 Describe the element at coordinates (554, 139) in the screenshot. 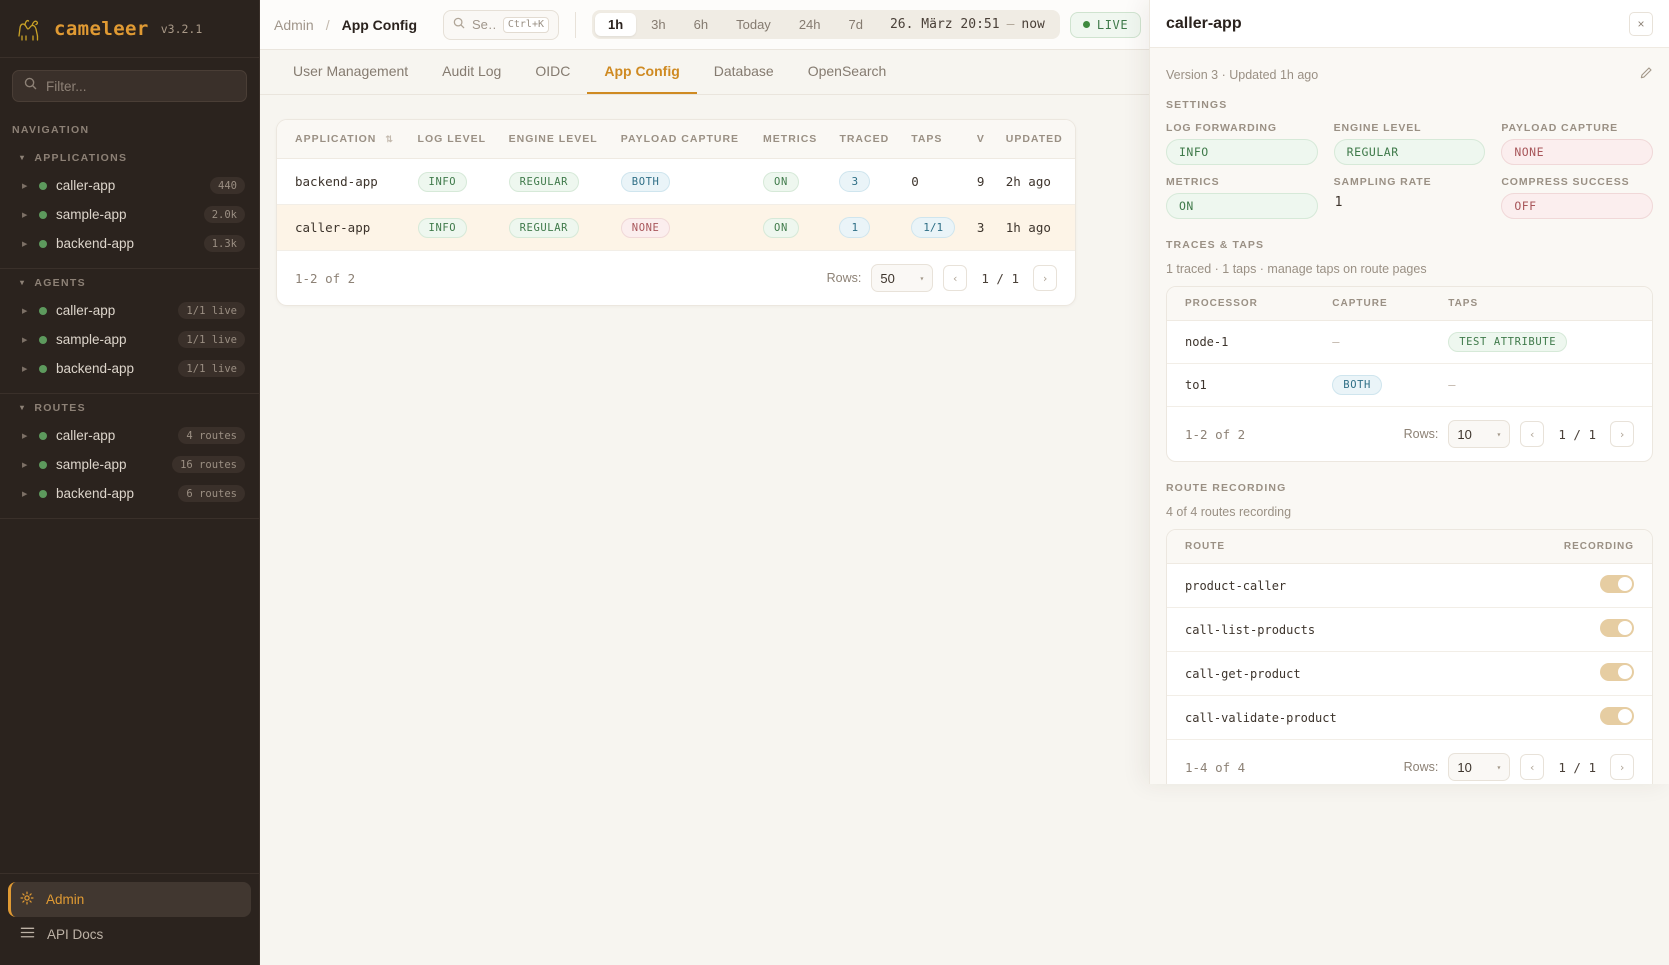

I see `col-engine-level: ENGINE LEVEL` at that location.